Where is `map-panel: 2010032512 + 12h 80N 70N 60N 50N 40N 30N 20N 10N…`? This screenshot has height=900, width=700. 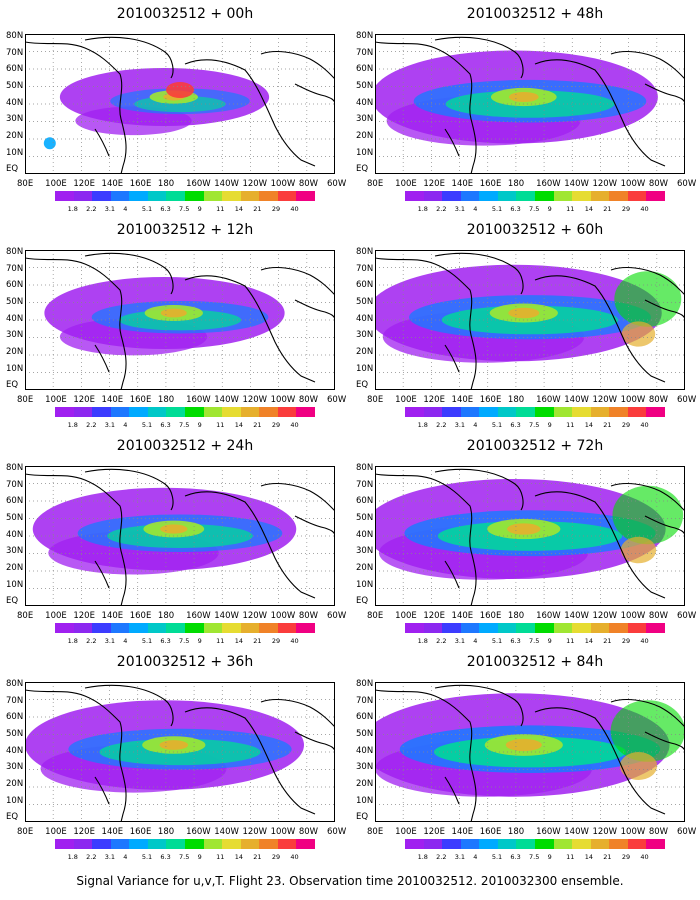
map-panel: 2010032512 + 12h 80N 70N 60N 50N 40N 30N 20N 10N… is located at coordinates (178, 322).